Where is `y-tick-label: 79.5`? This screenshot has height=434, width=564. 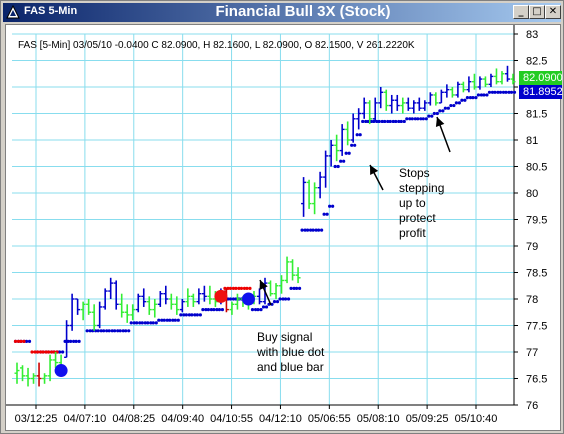 y-tick-label: 79.5 is located at coordinates (536, 221).